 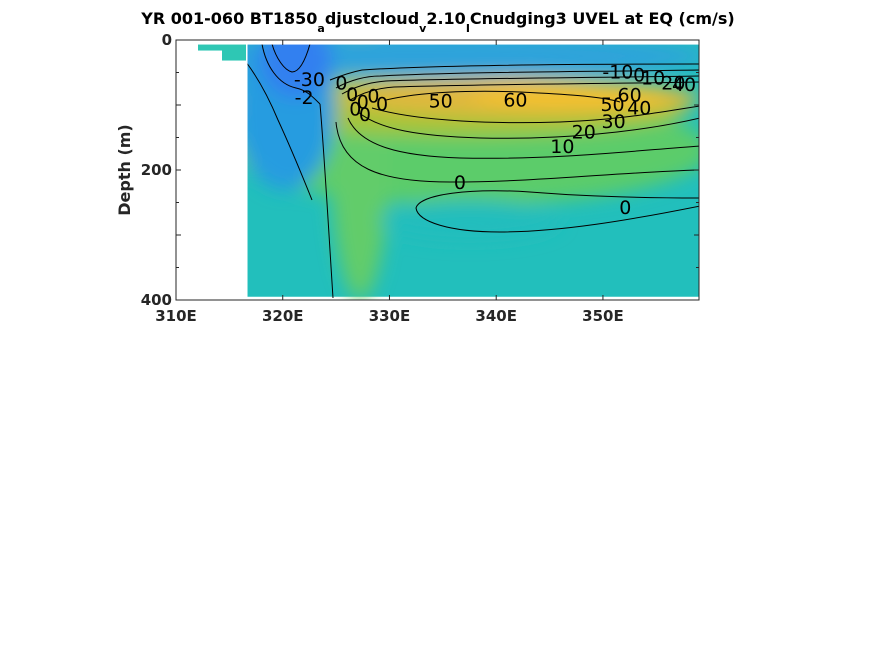 I want to click on y-tick-label: 400, so click(x=156, y=300).